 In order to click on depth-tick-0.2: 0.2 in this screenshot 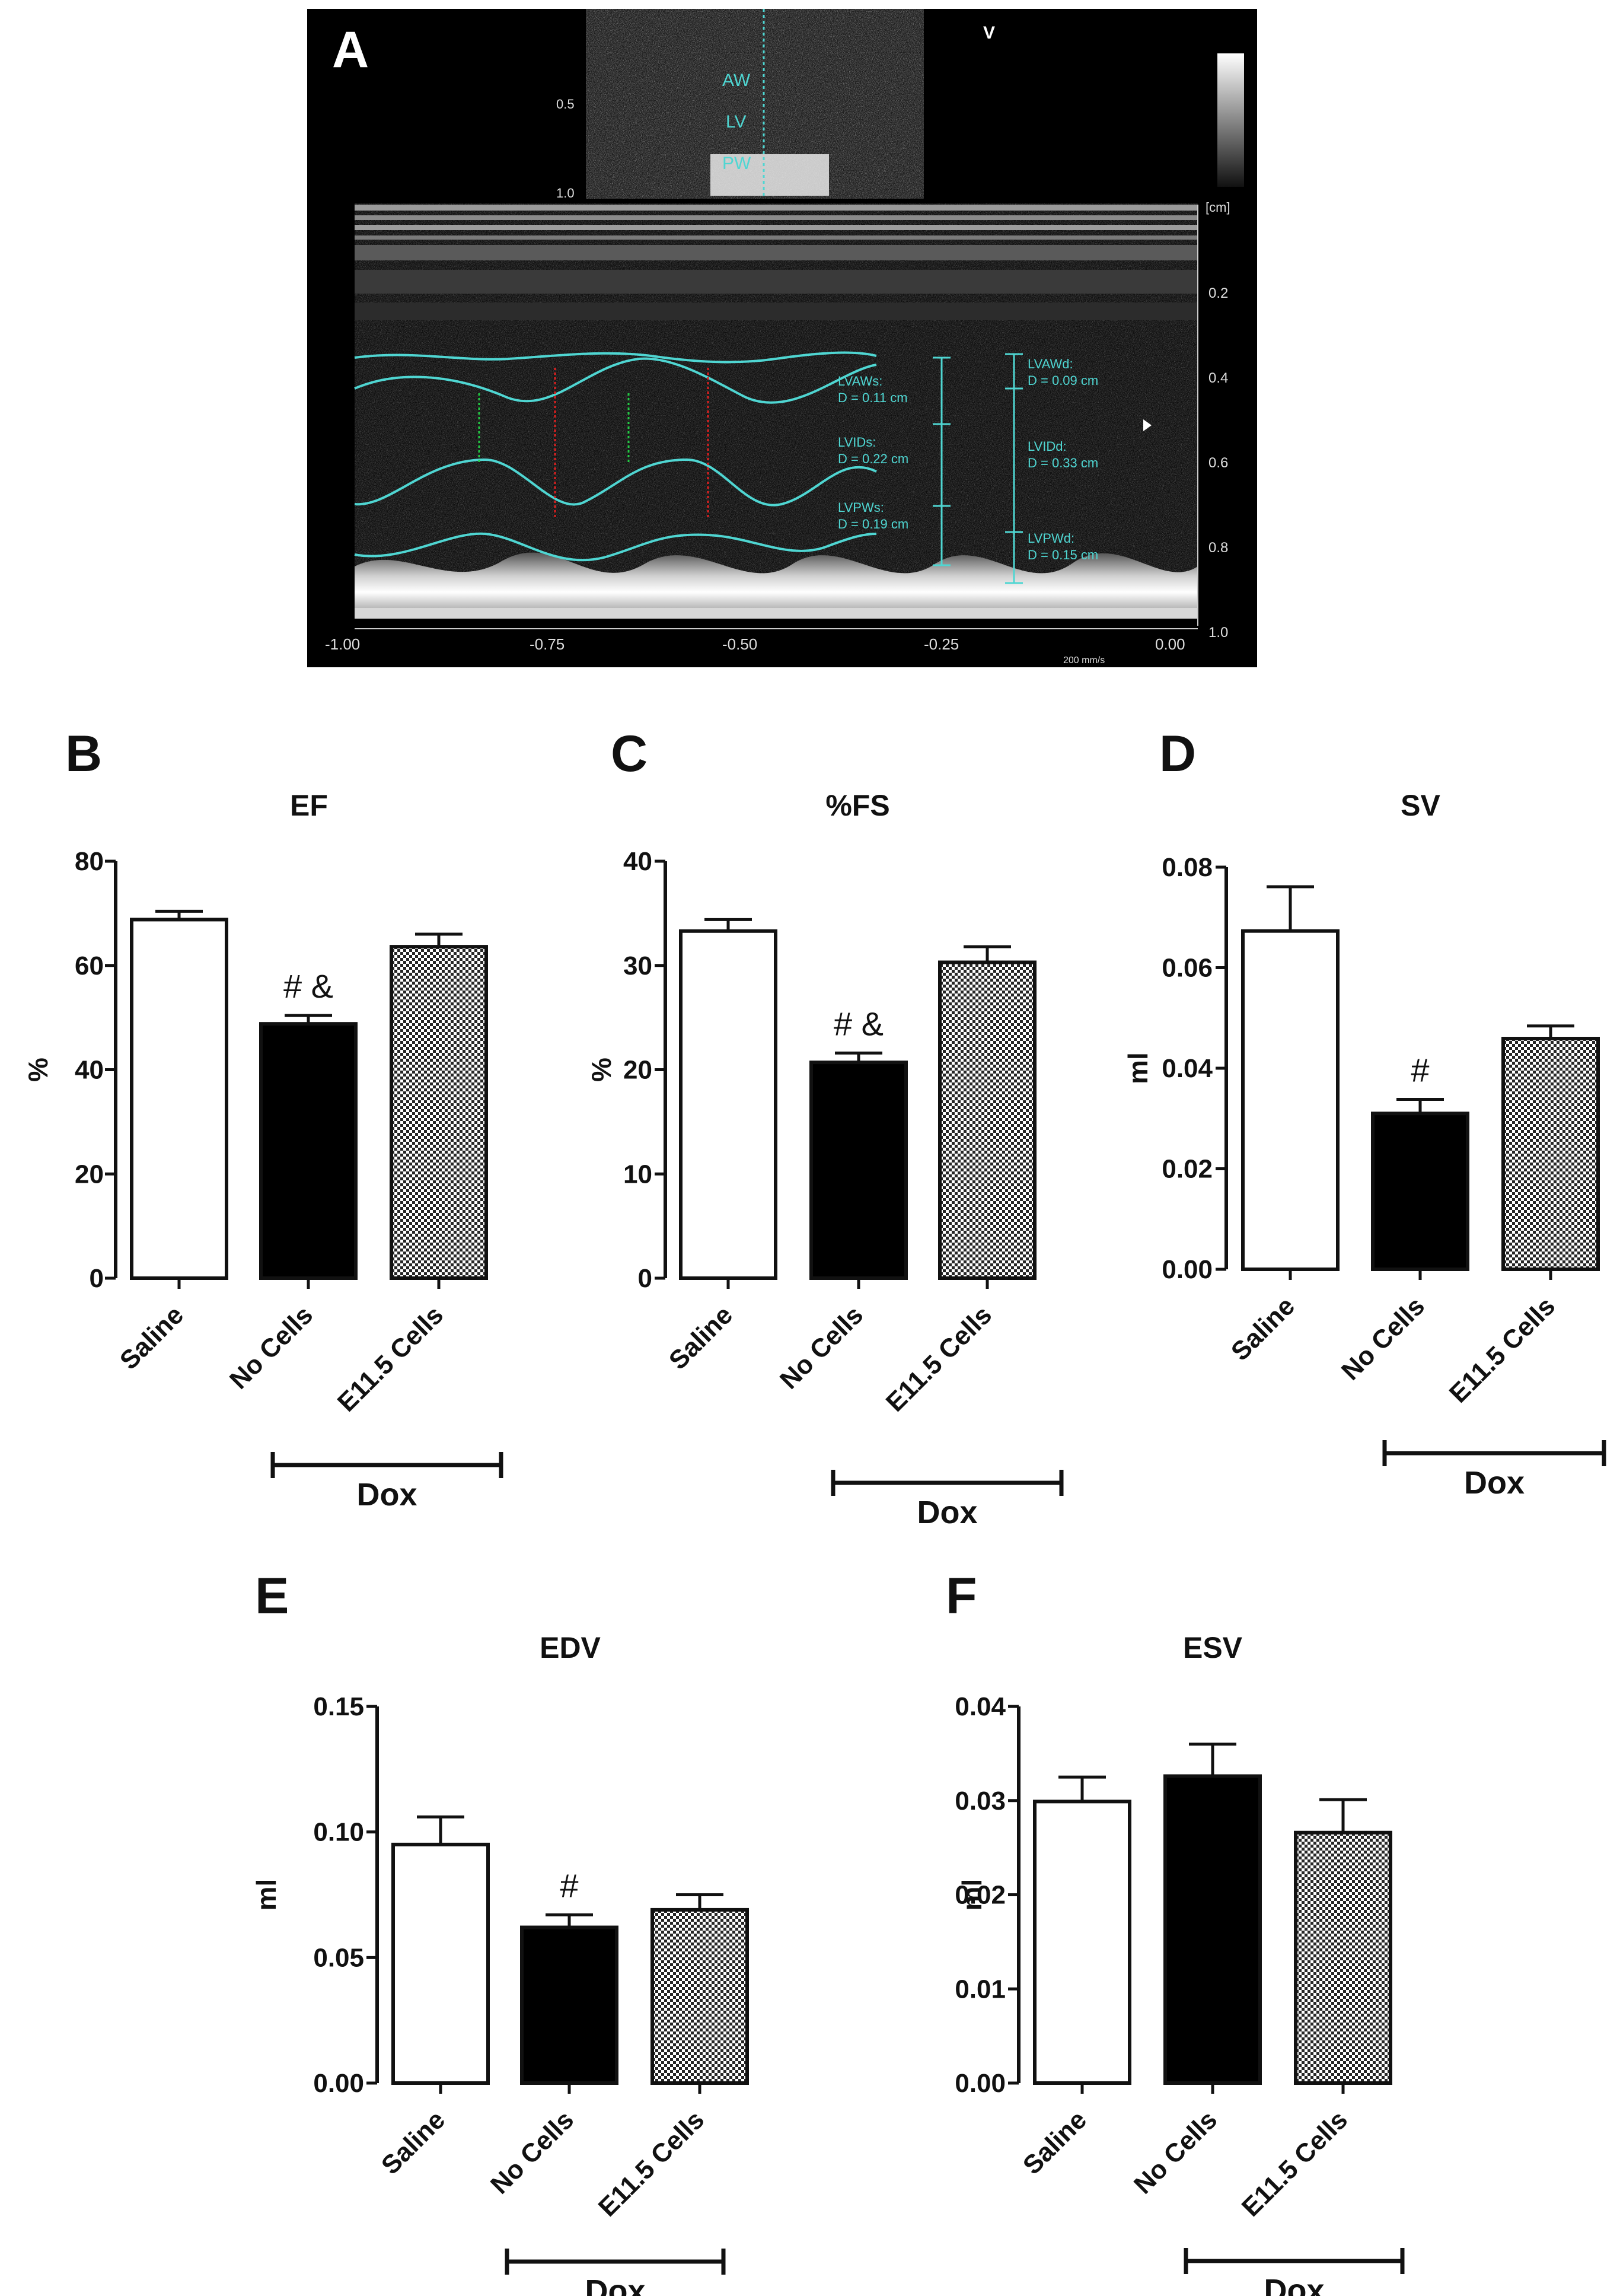, I will do `click(1218, 293)`.